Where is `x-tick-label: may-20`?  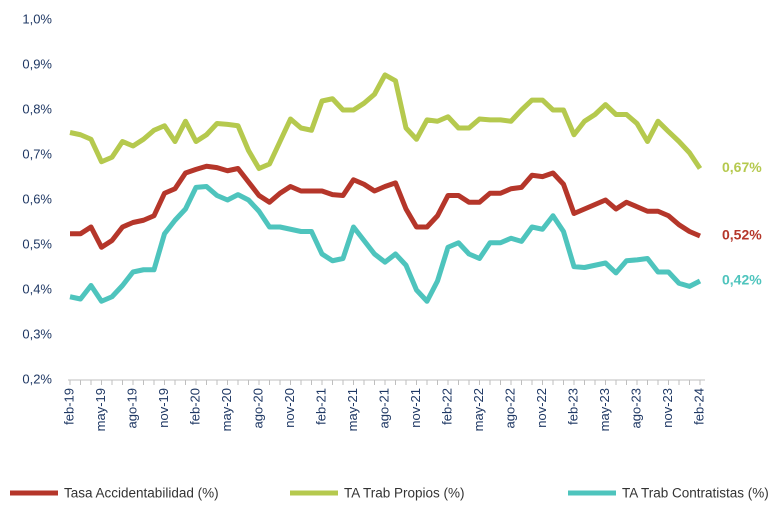 x-tick-label: may-20 is located at coordinates (226, 409).